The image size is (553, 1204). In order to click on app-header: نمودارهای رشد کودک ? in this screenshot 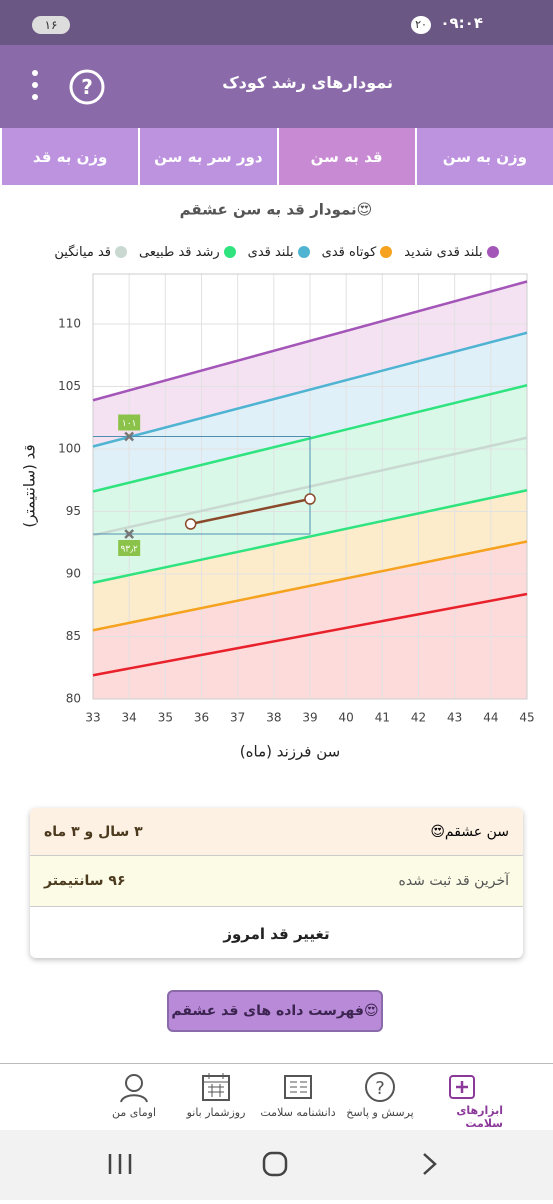, I will do `click(276, 86)`.